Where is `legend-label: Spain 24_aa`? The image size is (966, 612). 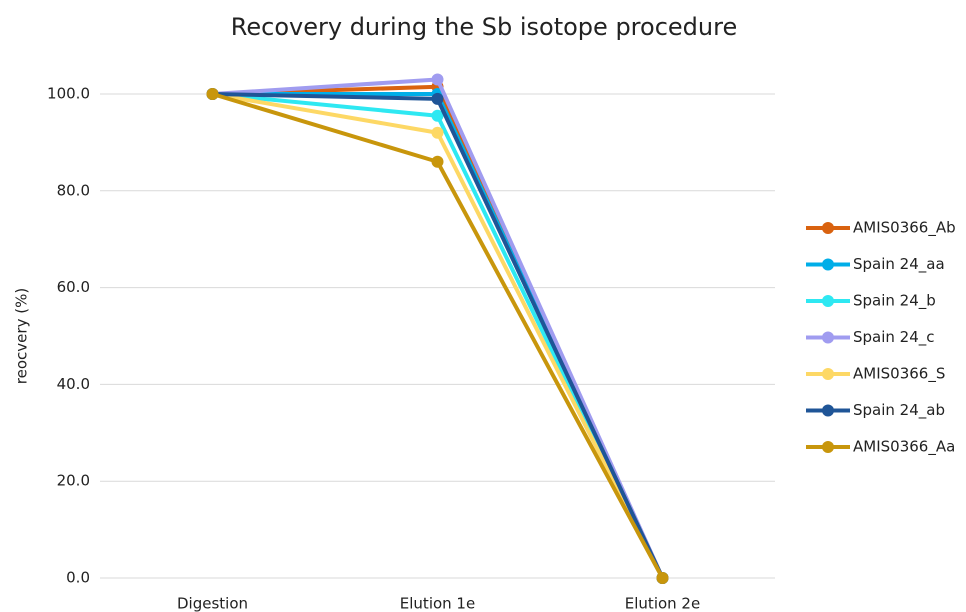 legend-label: Spain 24_aa is located at coordinates (899, 264).